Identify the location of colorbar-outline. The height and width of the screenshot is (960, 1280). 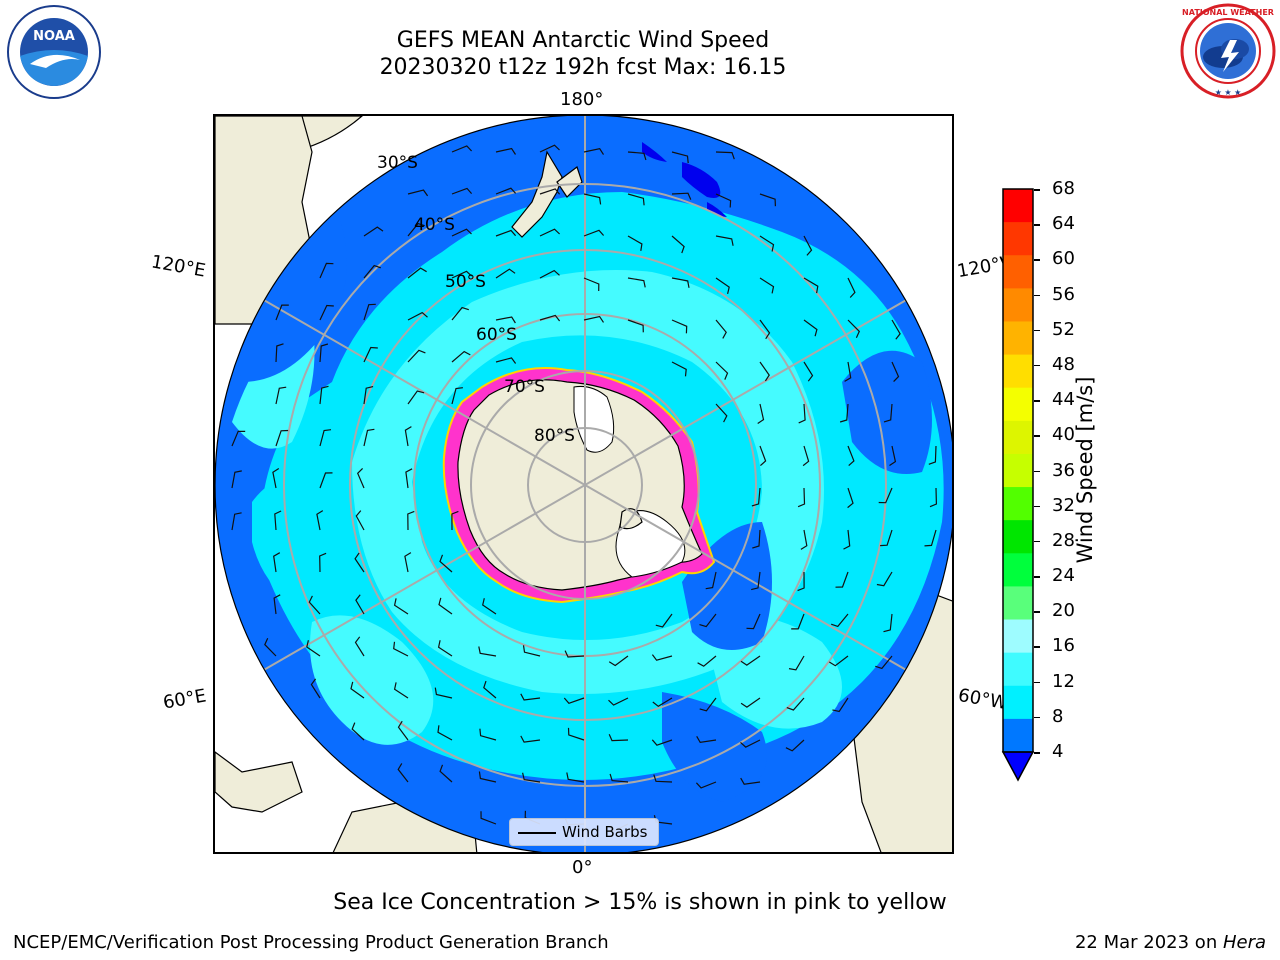
(1018, 470).